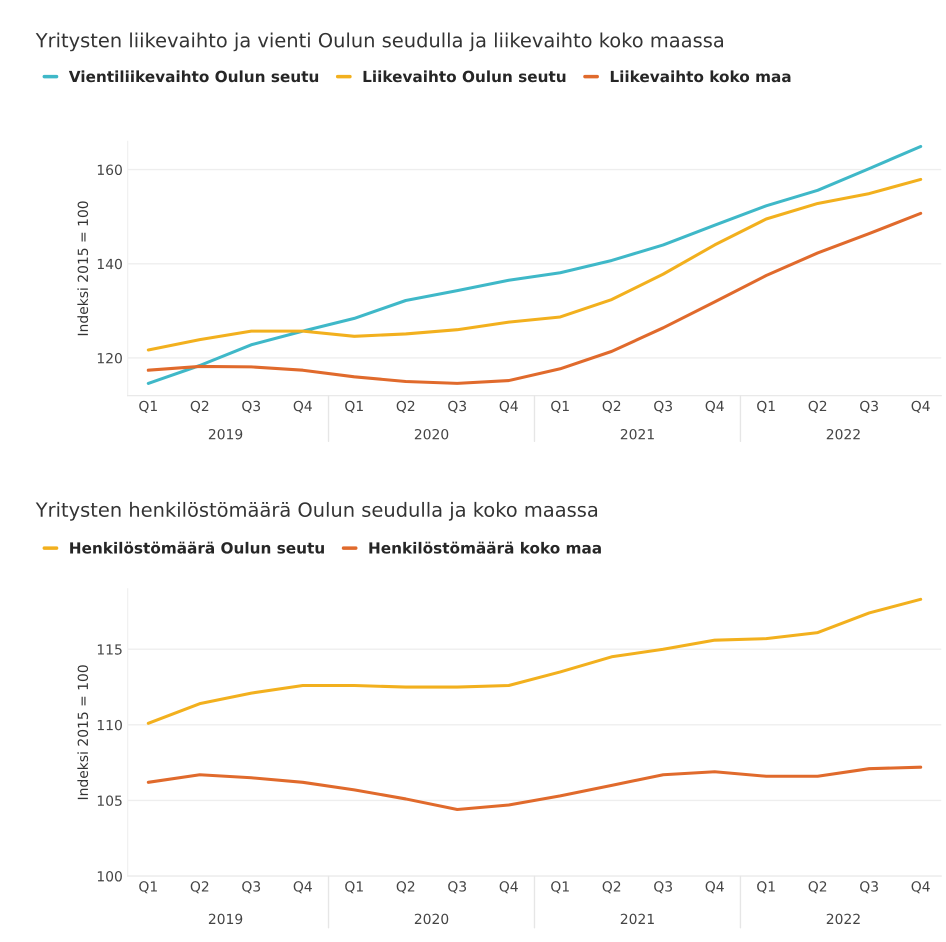  I want to click on y-tick-label: 140, so click(110, 264).